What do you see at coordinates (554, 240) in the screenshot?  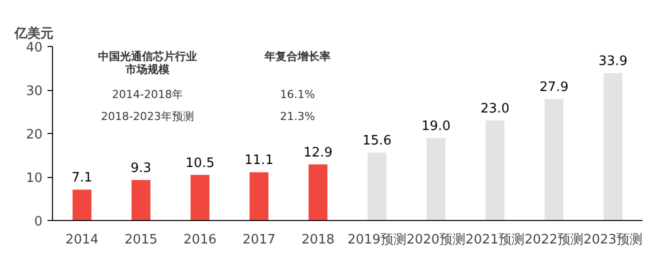 I see `x-tick-label: 2022预测` at bounding box center [554, 240].